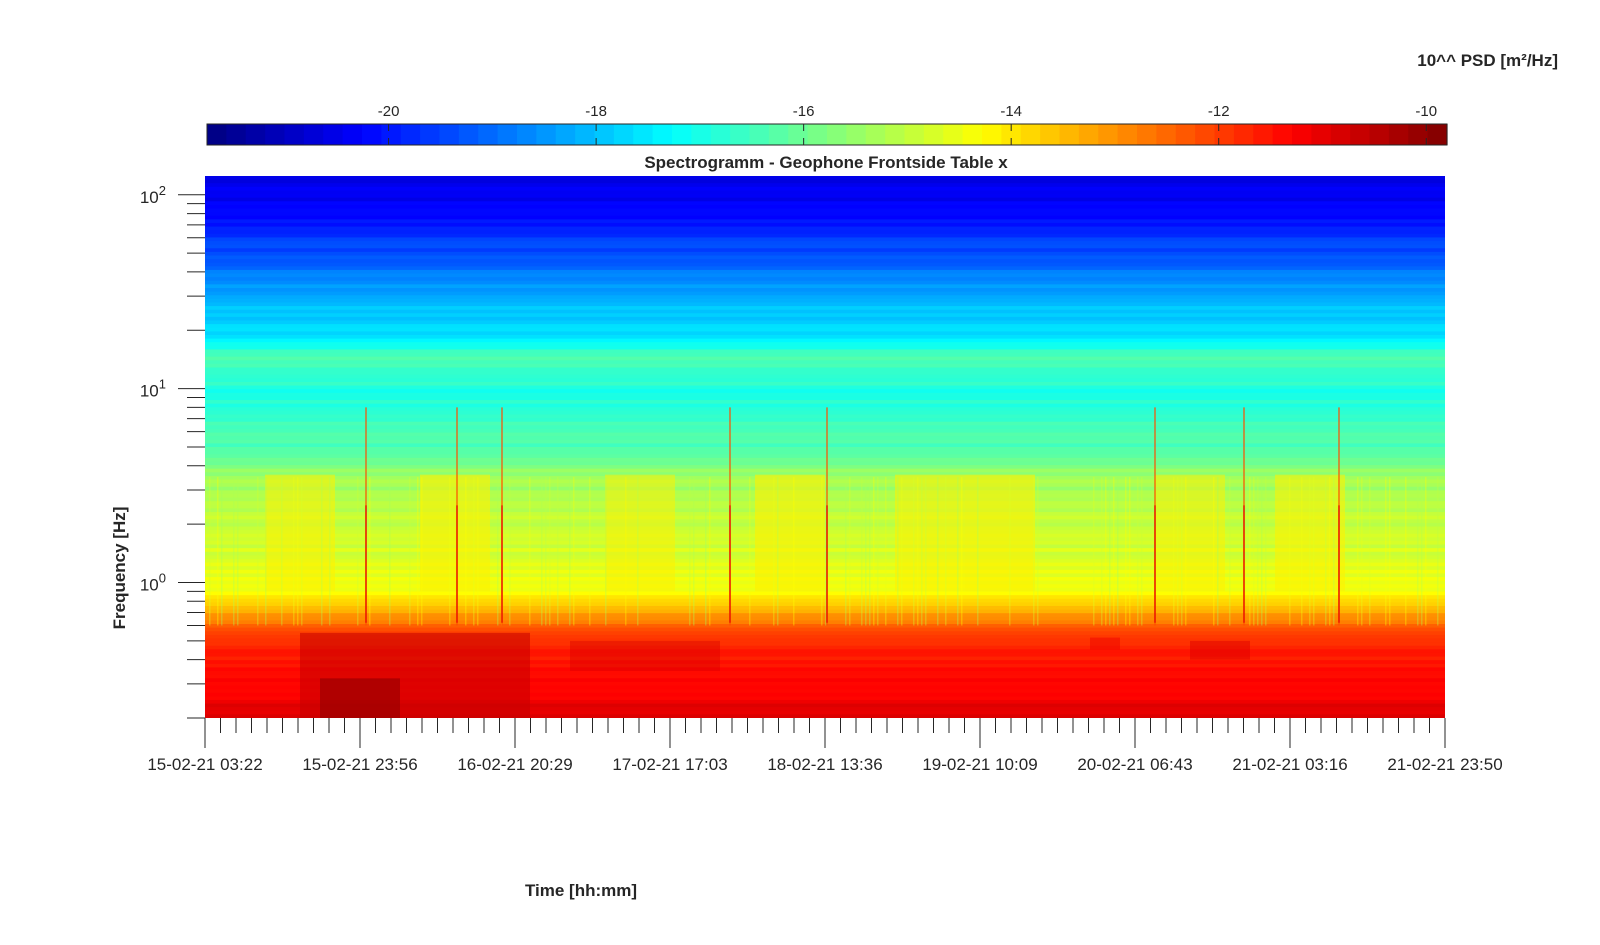 This screenshot has width=1600, height=945. What do you see at coordinates (153, 583) in the screenshot?
I see `y-tick-label: 10⁰` at bounding box center [153, 583].